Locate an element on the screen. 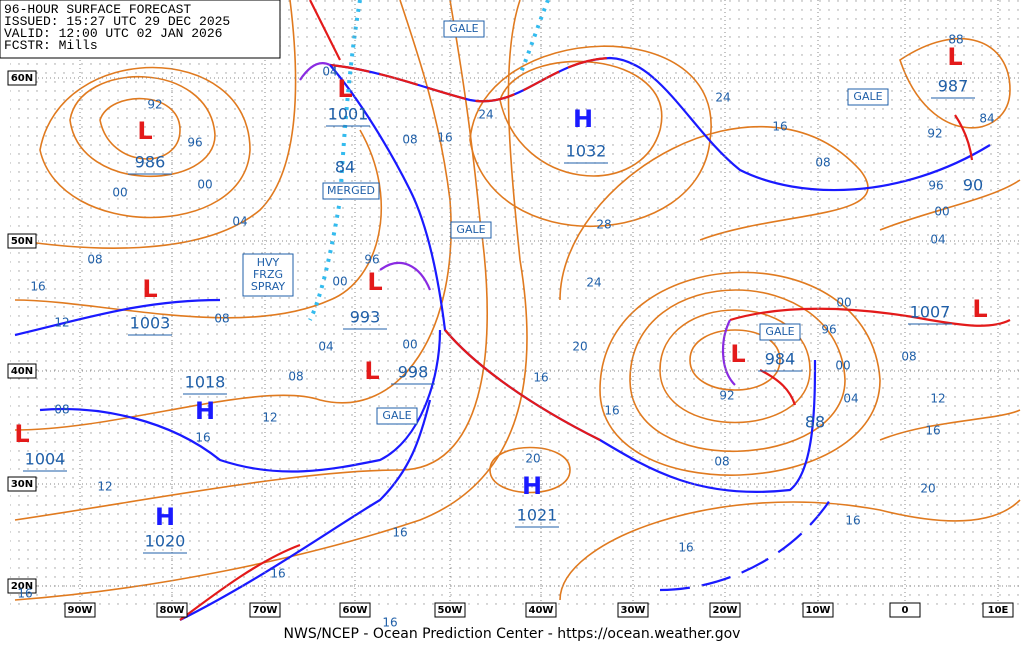  center-pressure: 993 is located at coordinates (365, 317).